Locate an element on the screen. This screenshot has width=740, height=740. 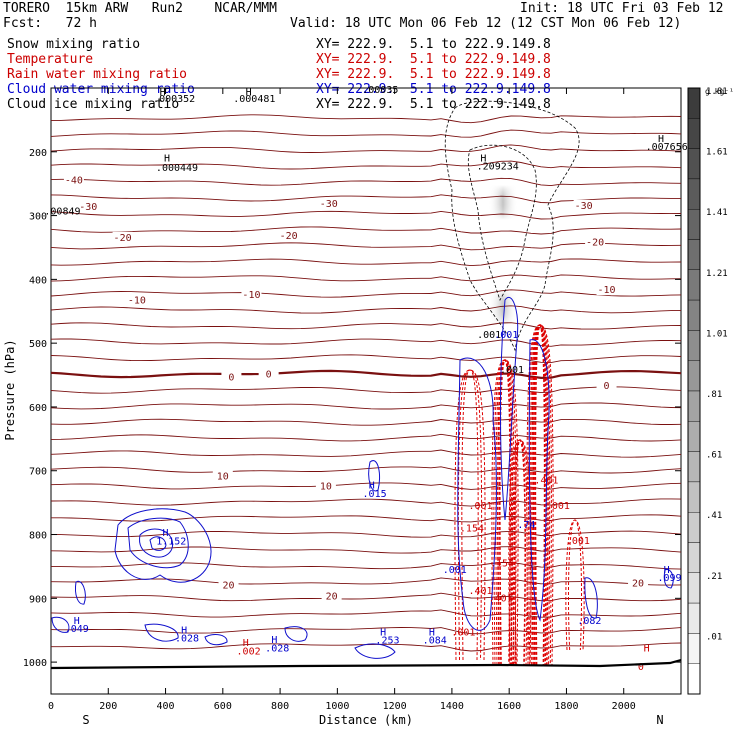
legend-label-snow: Snow mixing ratio is located at coordinates (74, 44).